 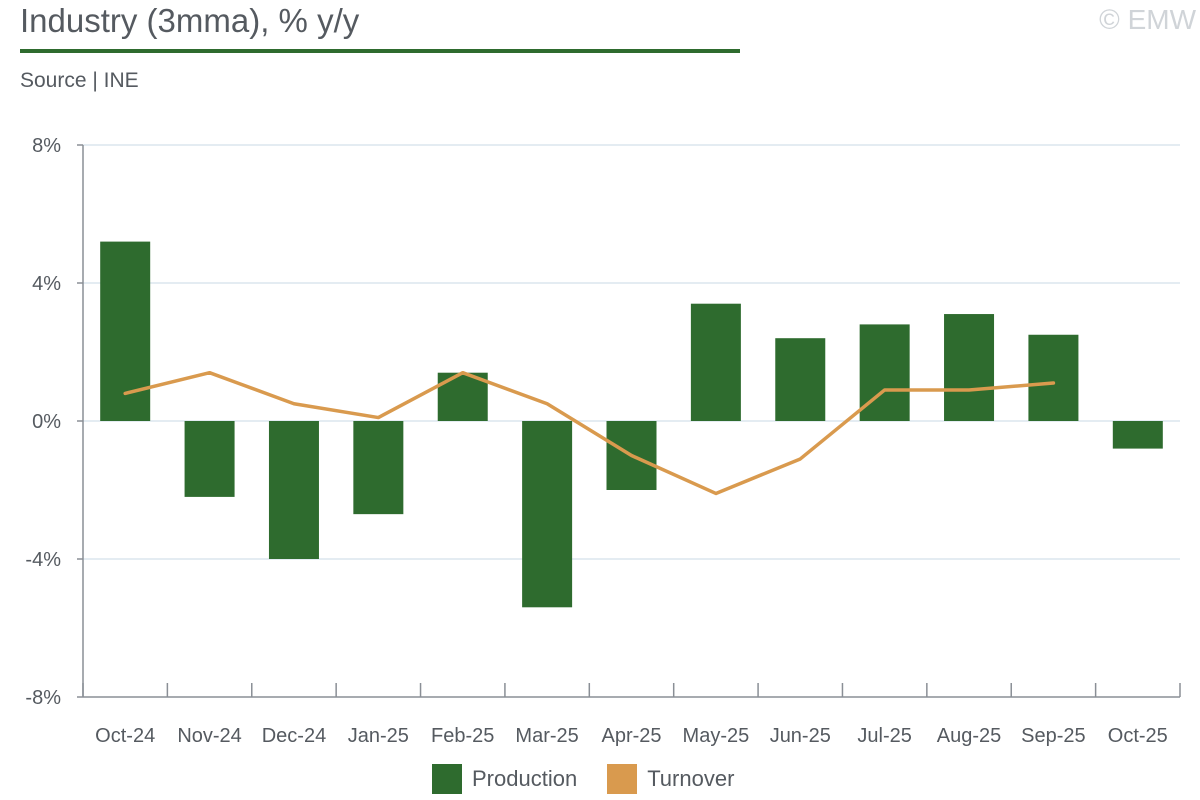 I want to click on x-tick-label: Oct-24, so click(x=125, y=736).